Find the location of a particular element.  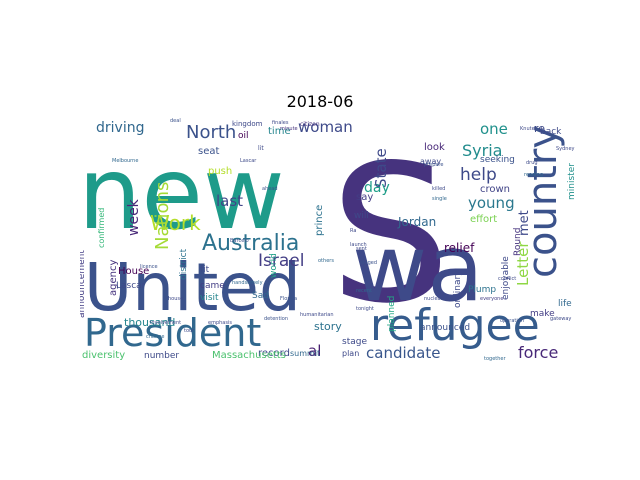

word-cloud-word: young is located at coordinates (491, 203).